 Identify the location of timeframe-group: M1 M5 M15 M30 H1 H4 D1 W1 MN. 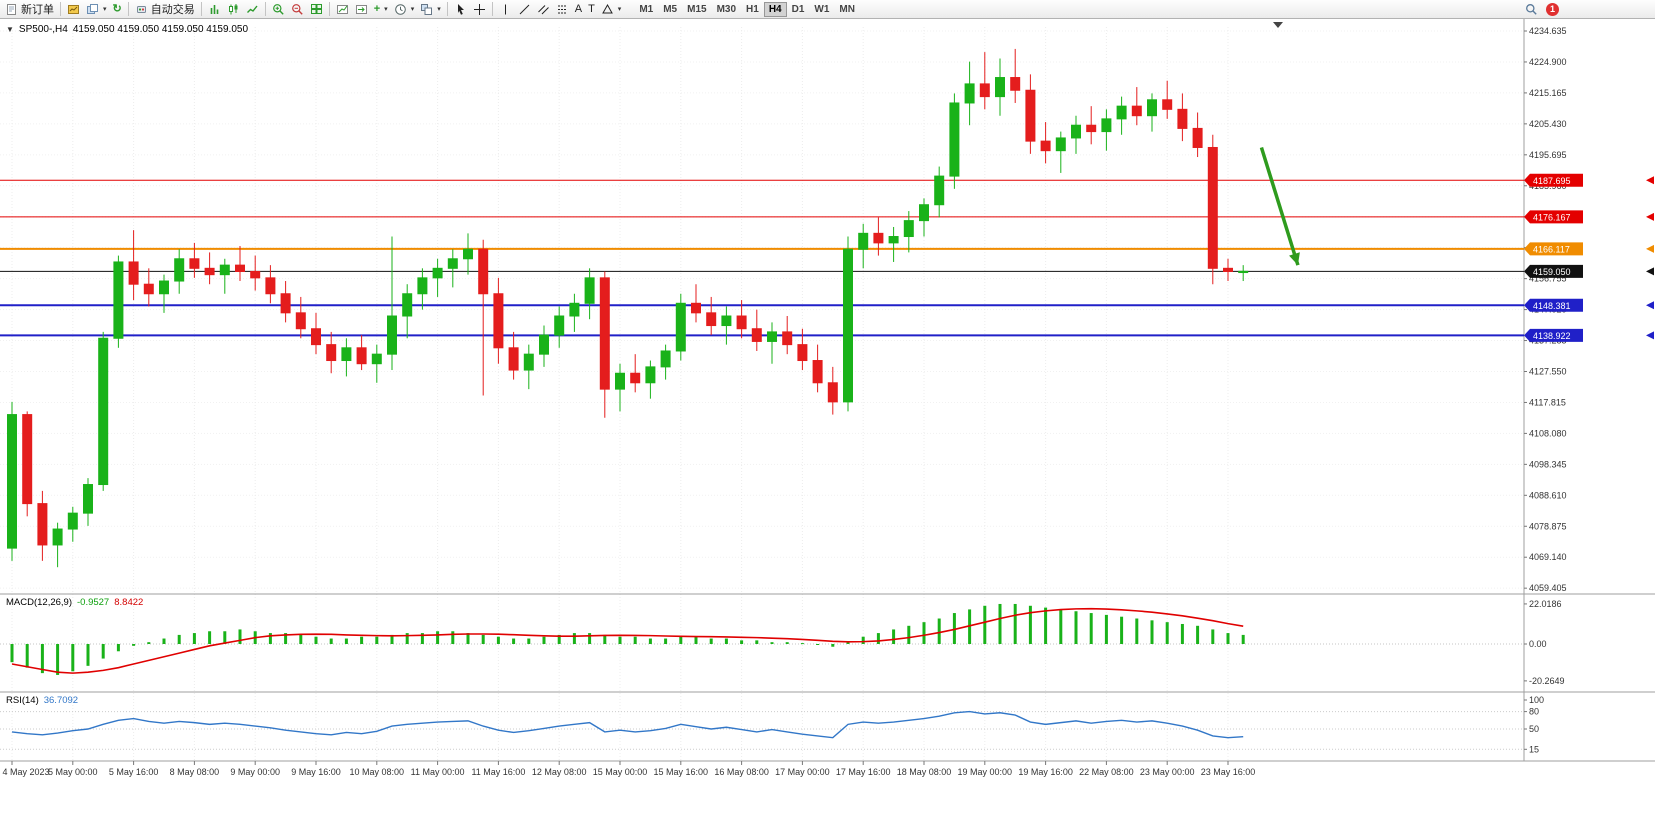
(747, 9).